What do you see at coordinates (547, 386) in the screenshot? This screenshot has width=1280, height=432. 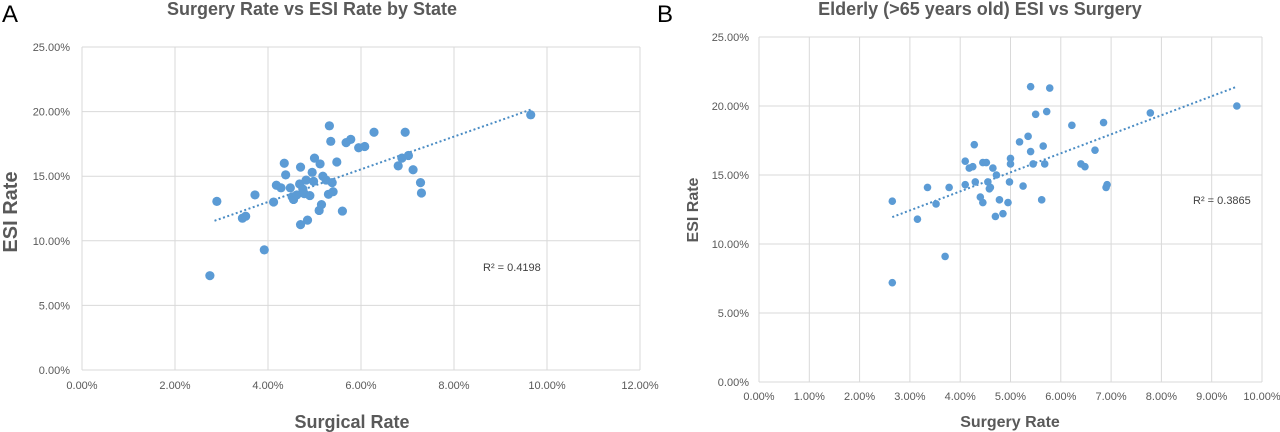 I see `a-x-tick-label: 10.00%` at bounding box center [547, 386].